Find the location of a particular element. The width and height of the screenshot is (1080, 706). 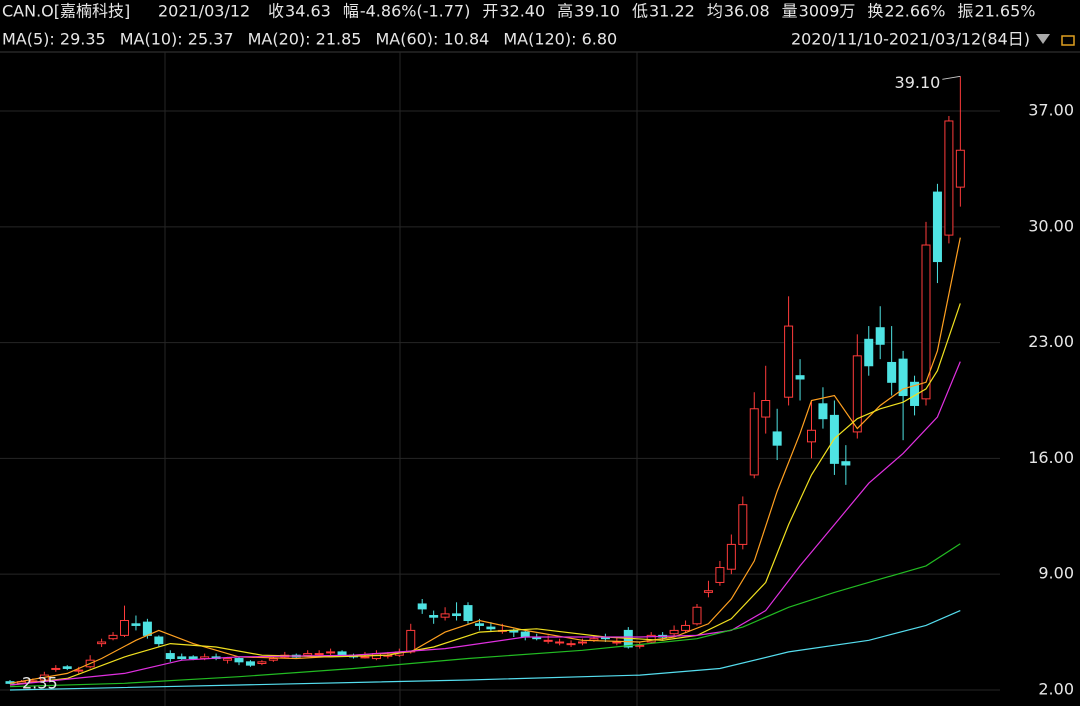

legend-entry: MA(5): 29.35 is located at coordinates (54, 39).